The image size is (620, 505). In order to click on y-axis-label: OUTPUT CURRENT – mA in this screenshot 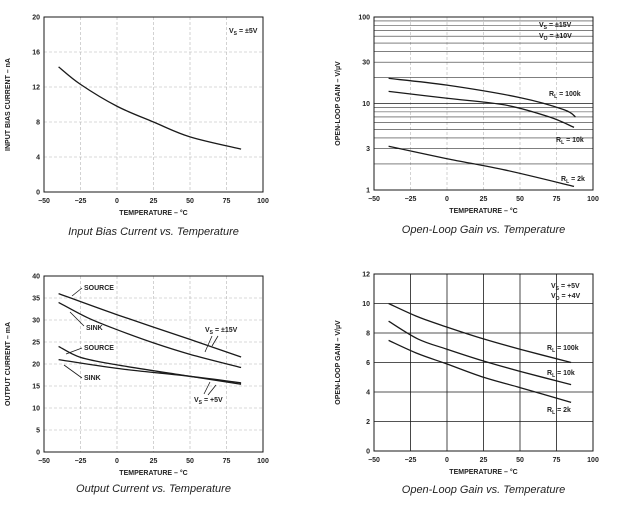, I will do `click(8, 364)`.